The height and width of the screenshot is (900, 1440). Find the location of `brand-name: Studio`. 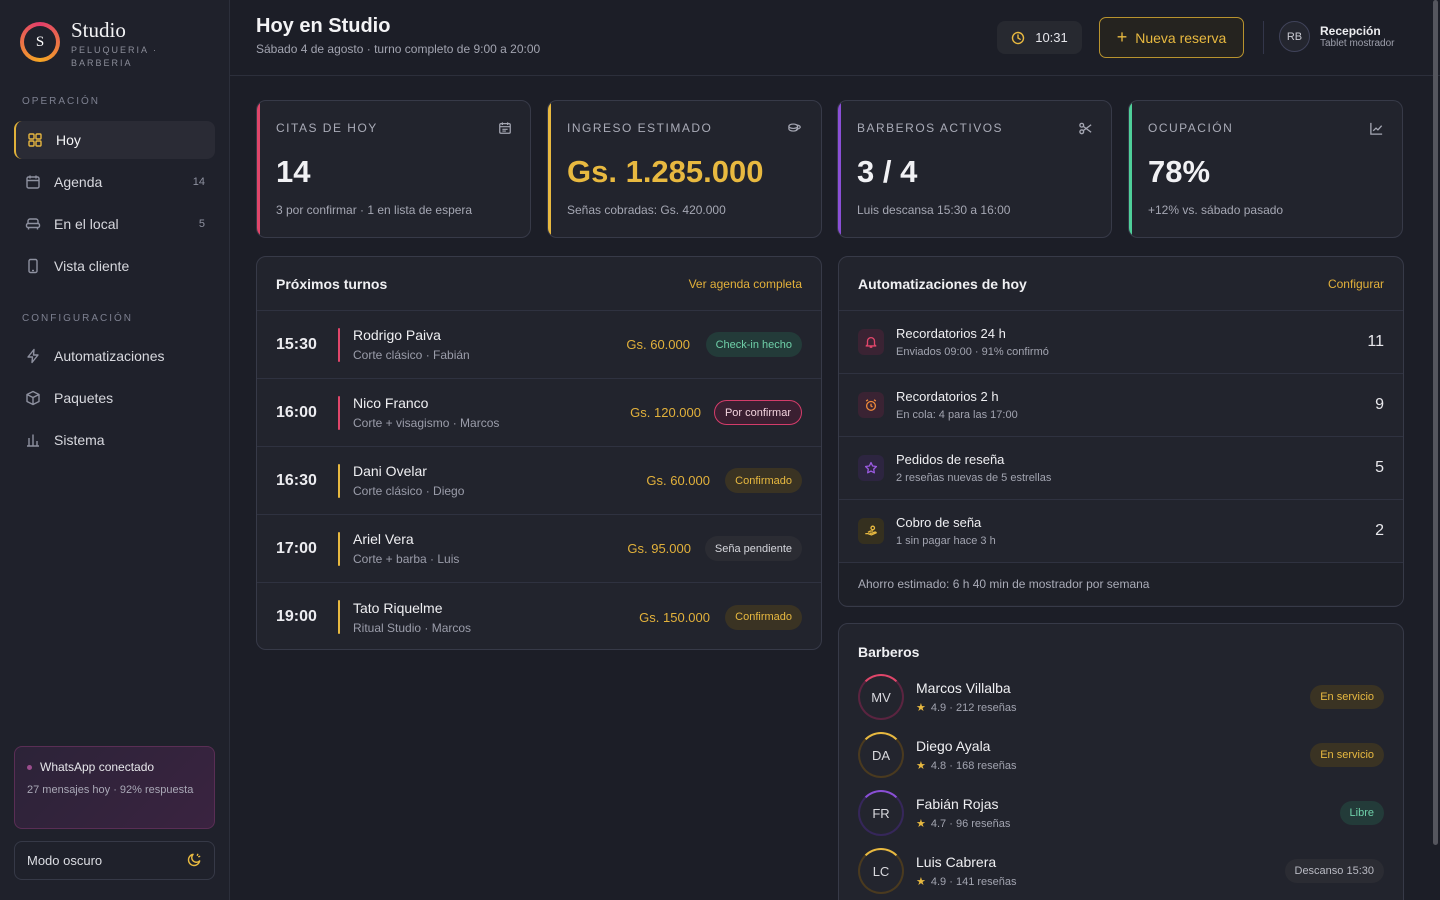

brand-name: Studio is located at coordinates (98, 30).